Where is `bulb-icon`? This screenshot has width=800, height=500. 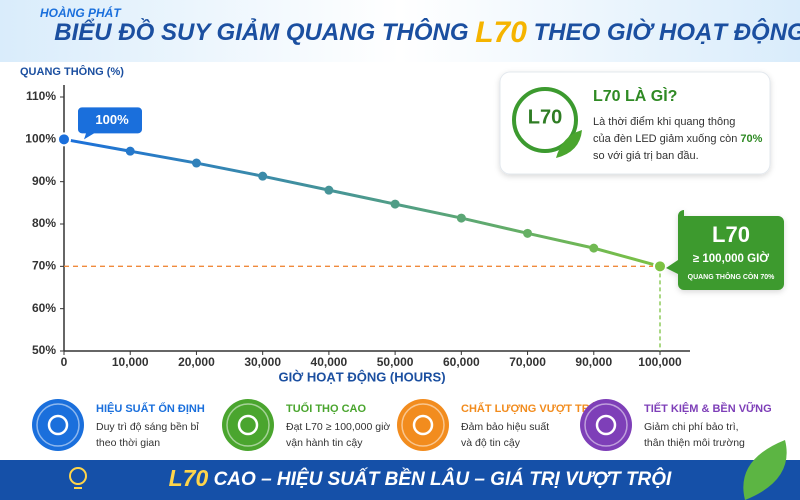
bulb-icon is located at coordinates (78, 478).